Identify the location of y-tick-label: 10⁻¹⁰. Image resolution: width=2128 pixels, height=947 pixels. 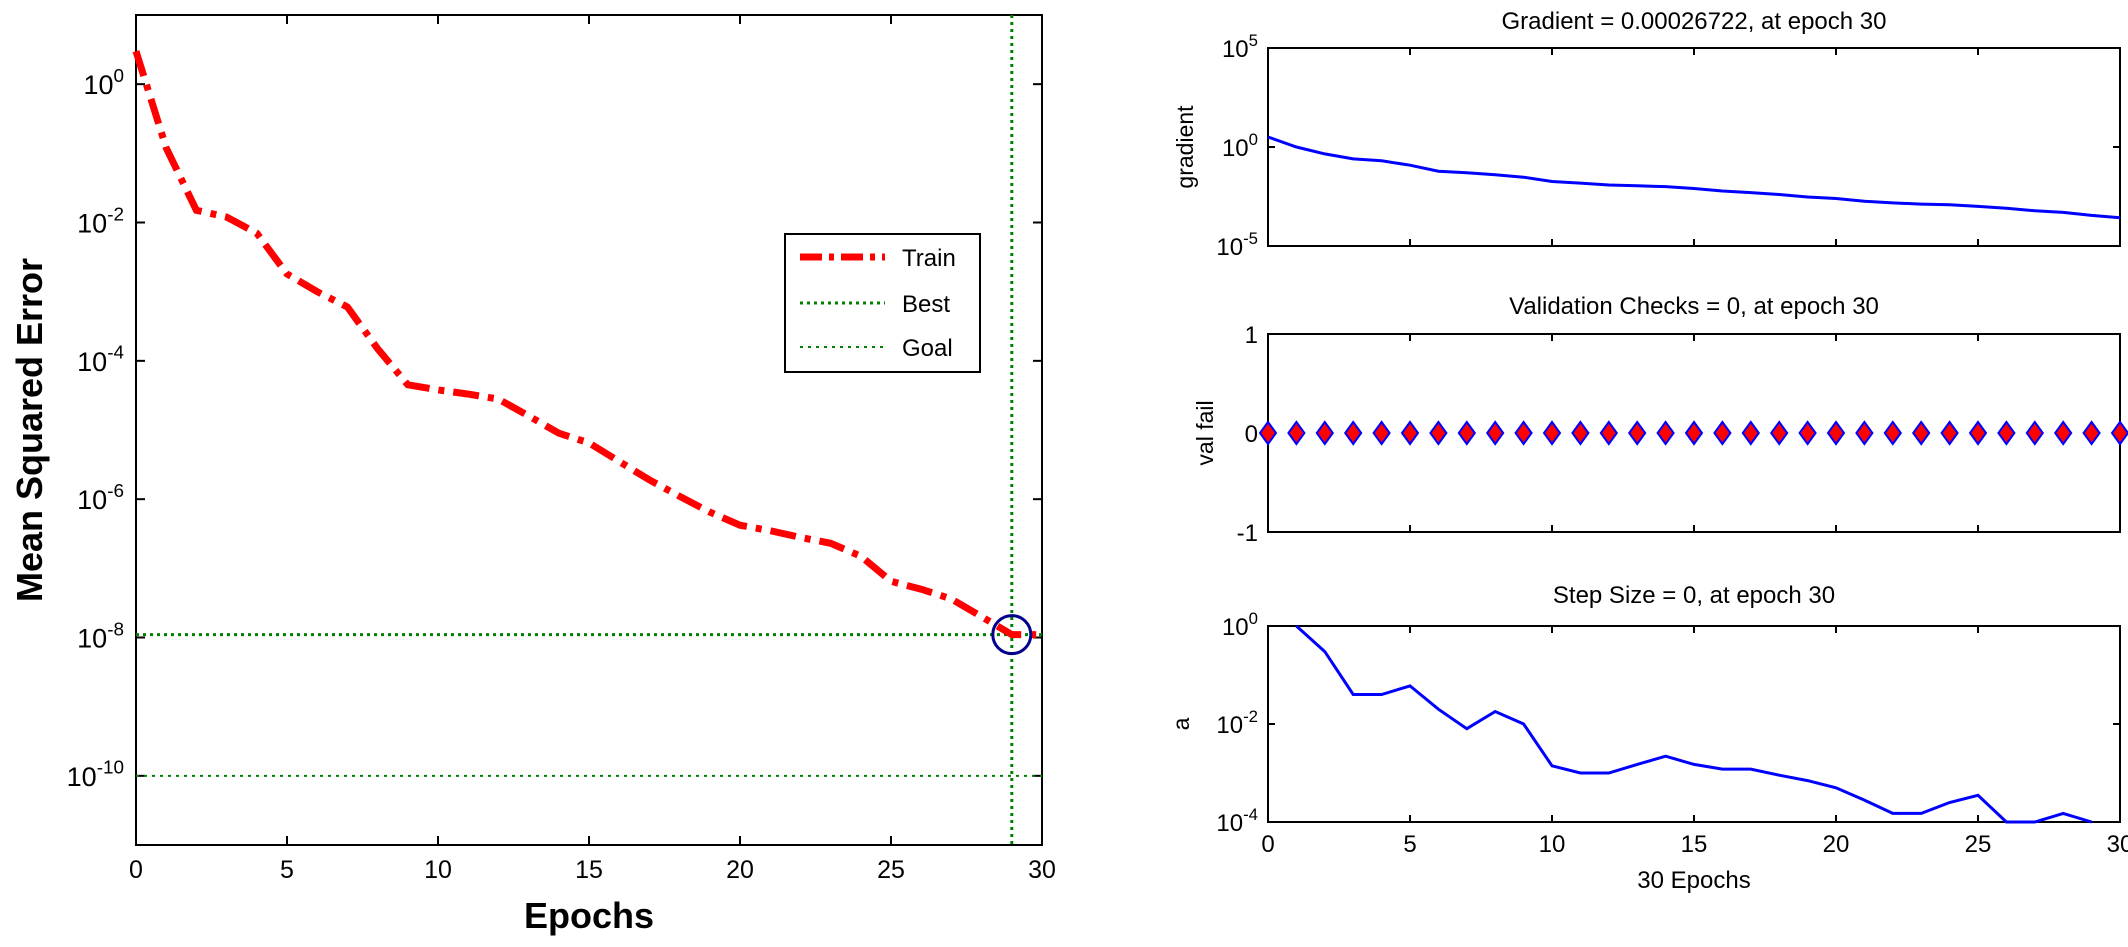
(95, 775).